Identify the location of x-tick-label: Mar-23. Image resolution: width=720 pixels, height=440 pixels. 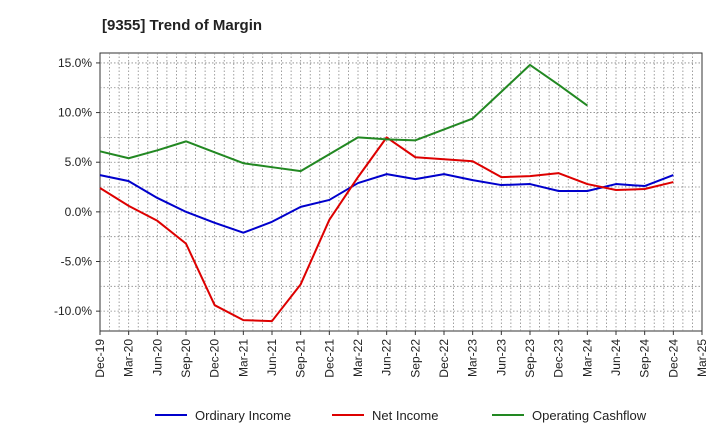
(473, 358).